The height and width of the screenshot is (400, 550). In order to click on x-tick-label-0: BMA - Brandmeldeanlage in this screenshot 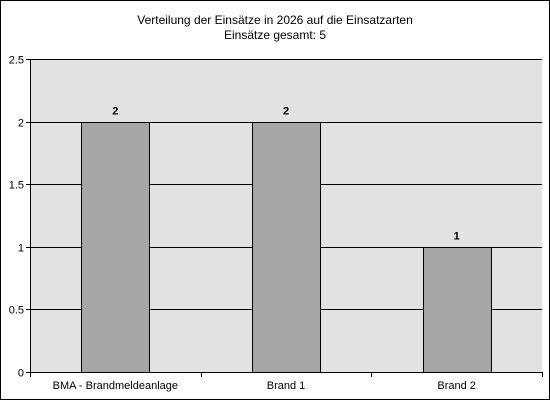, I will do `click(115, 386)`.